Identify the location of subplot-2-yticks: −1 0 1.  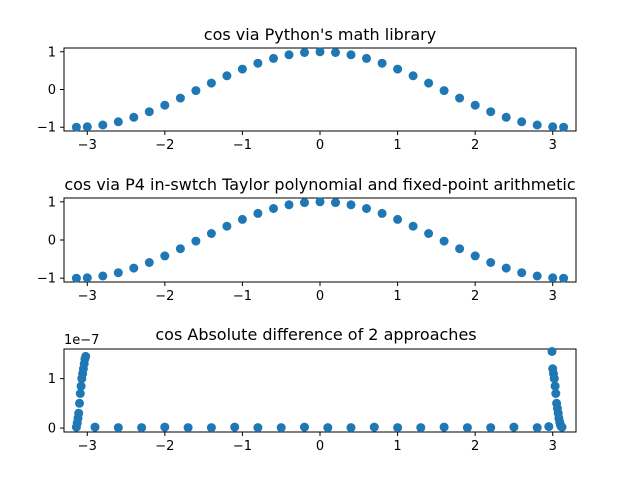
(50, 241).